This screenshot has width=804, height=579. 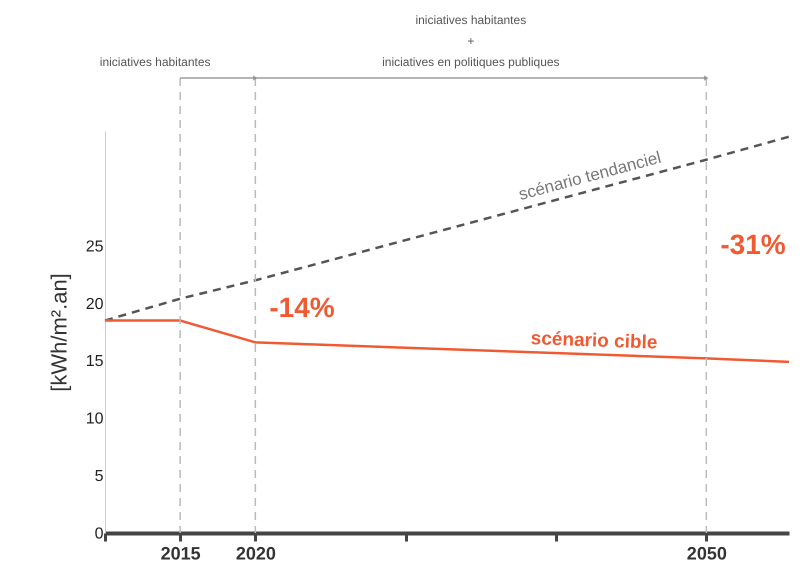 I want to click on x-tick-label: 2050, so click(x=706, y=554).